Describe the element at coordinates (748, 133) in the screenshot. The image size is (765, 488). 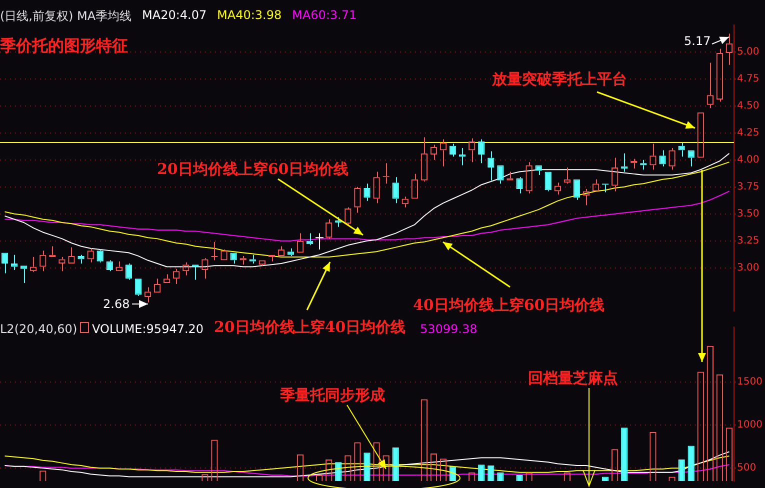
I see `y-tick-label: 4.25` at that location.